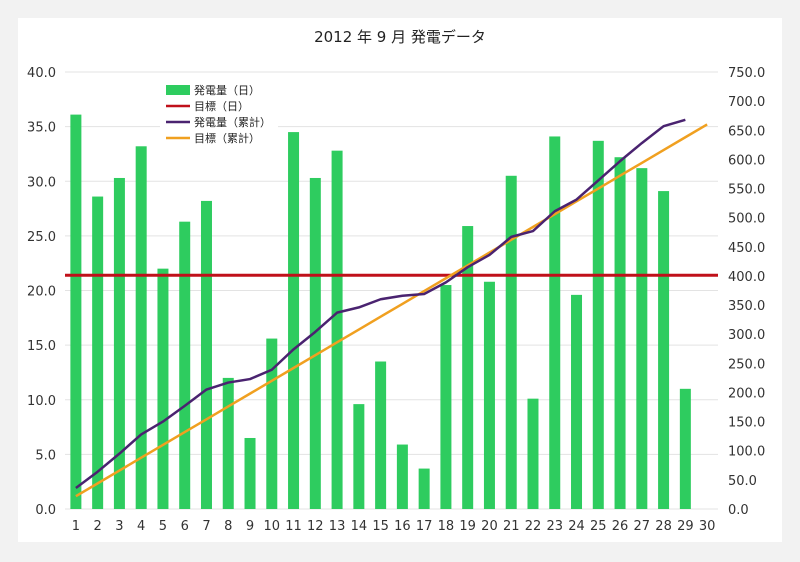 The width and height of the screenshot is (800, 562). Describe the element at coordinates (228, 526) in the screenshot. I see `x-tick-label: 8` at that location.